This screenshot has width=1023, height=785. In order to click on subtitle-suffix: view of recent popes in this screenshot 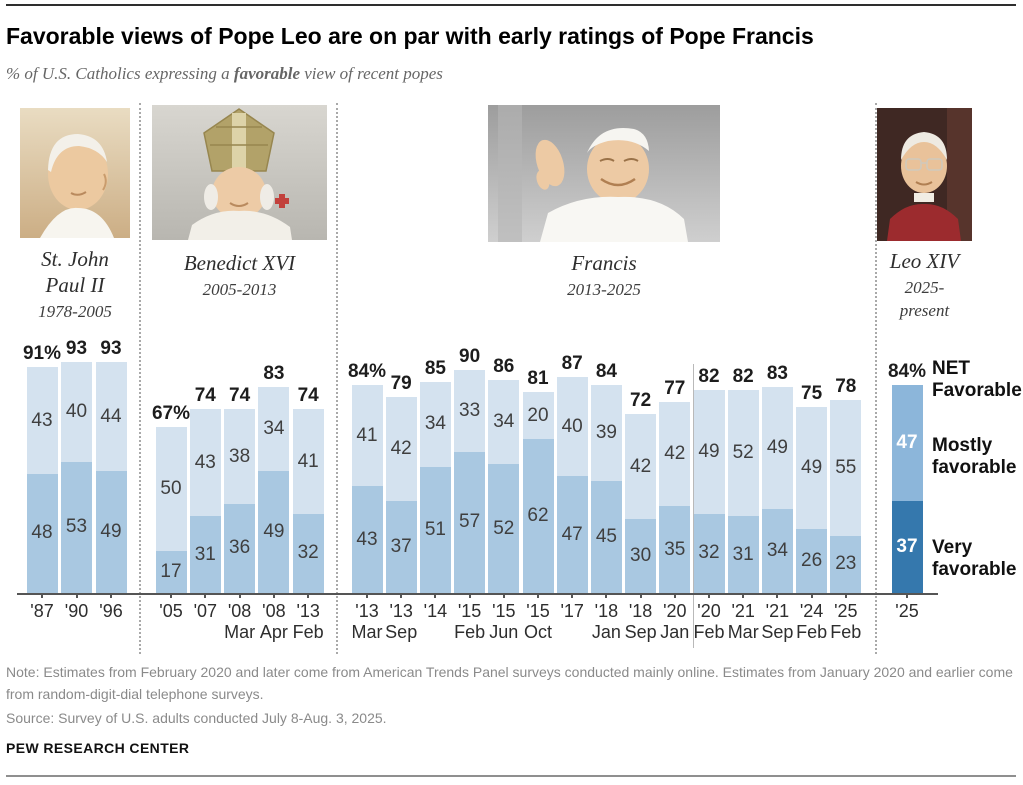, I will do `click(371, 73)`.